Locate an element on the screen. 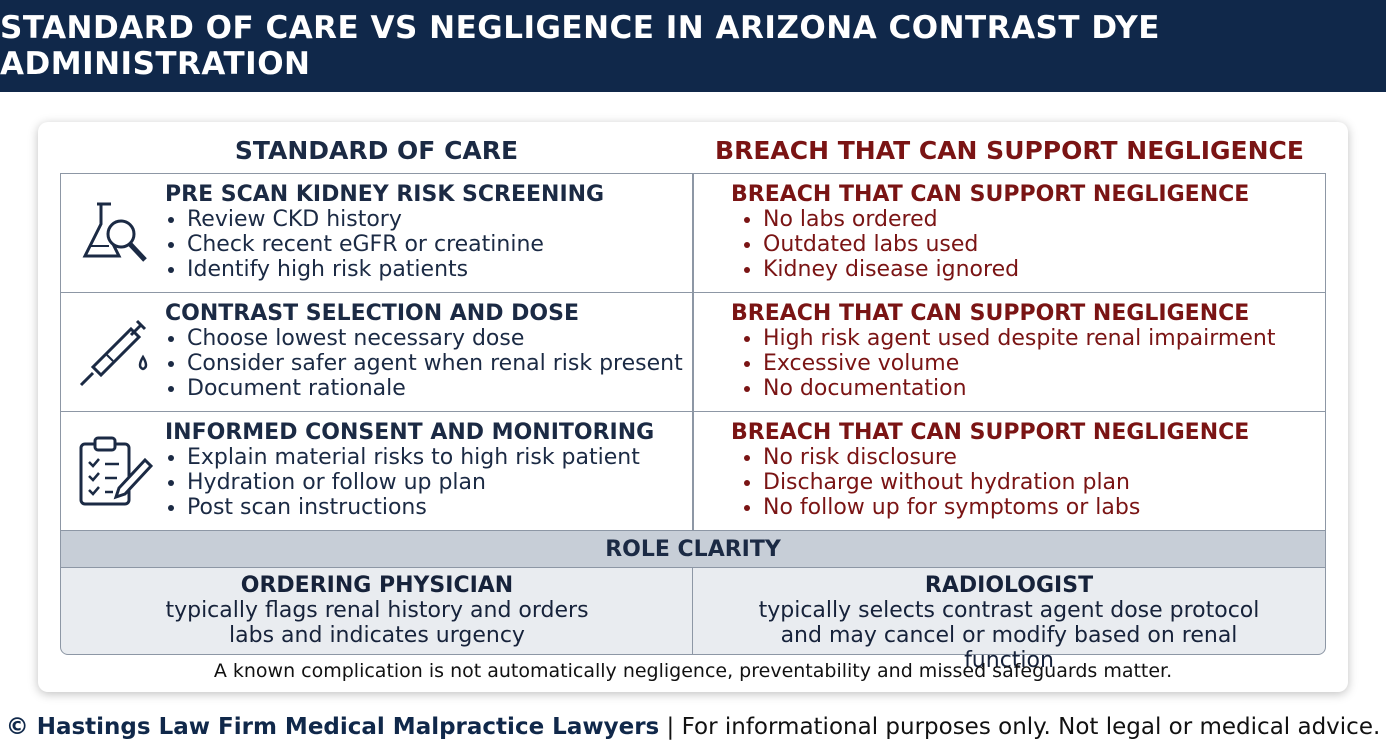 This screenshot has width=1386, height=756. role-title: RADIOLOGIST is located at coordinates (1009, 585).